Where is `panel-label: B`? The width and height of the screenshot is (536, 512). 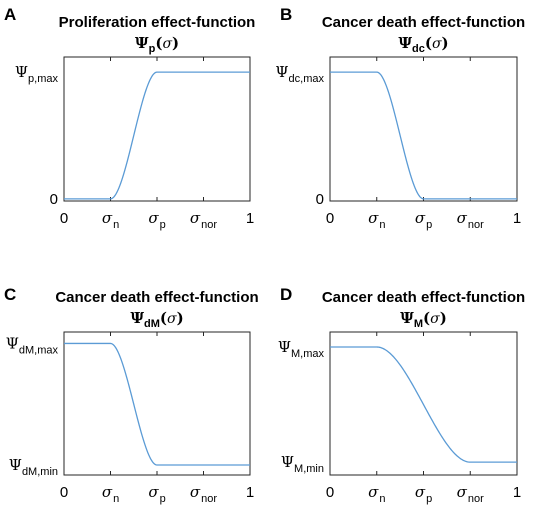
panel-label: B is located at coordinates (286, 14).